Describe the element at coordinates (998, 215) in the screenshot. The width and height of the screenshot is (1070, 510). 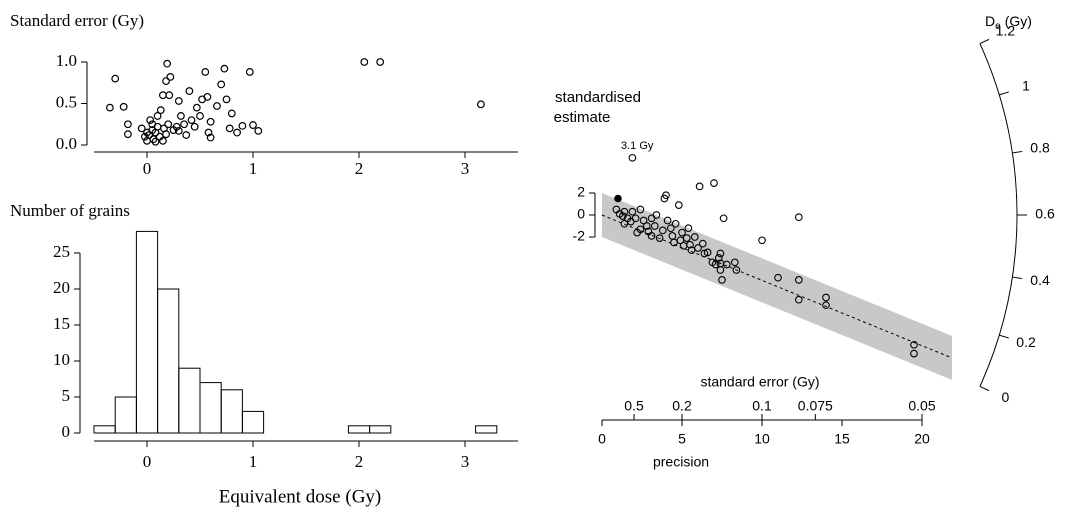
I see `z-axis` at that location.